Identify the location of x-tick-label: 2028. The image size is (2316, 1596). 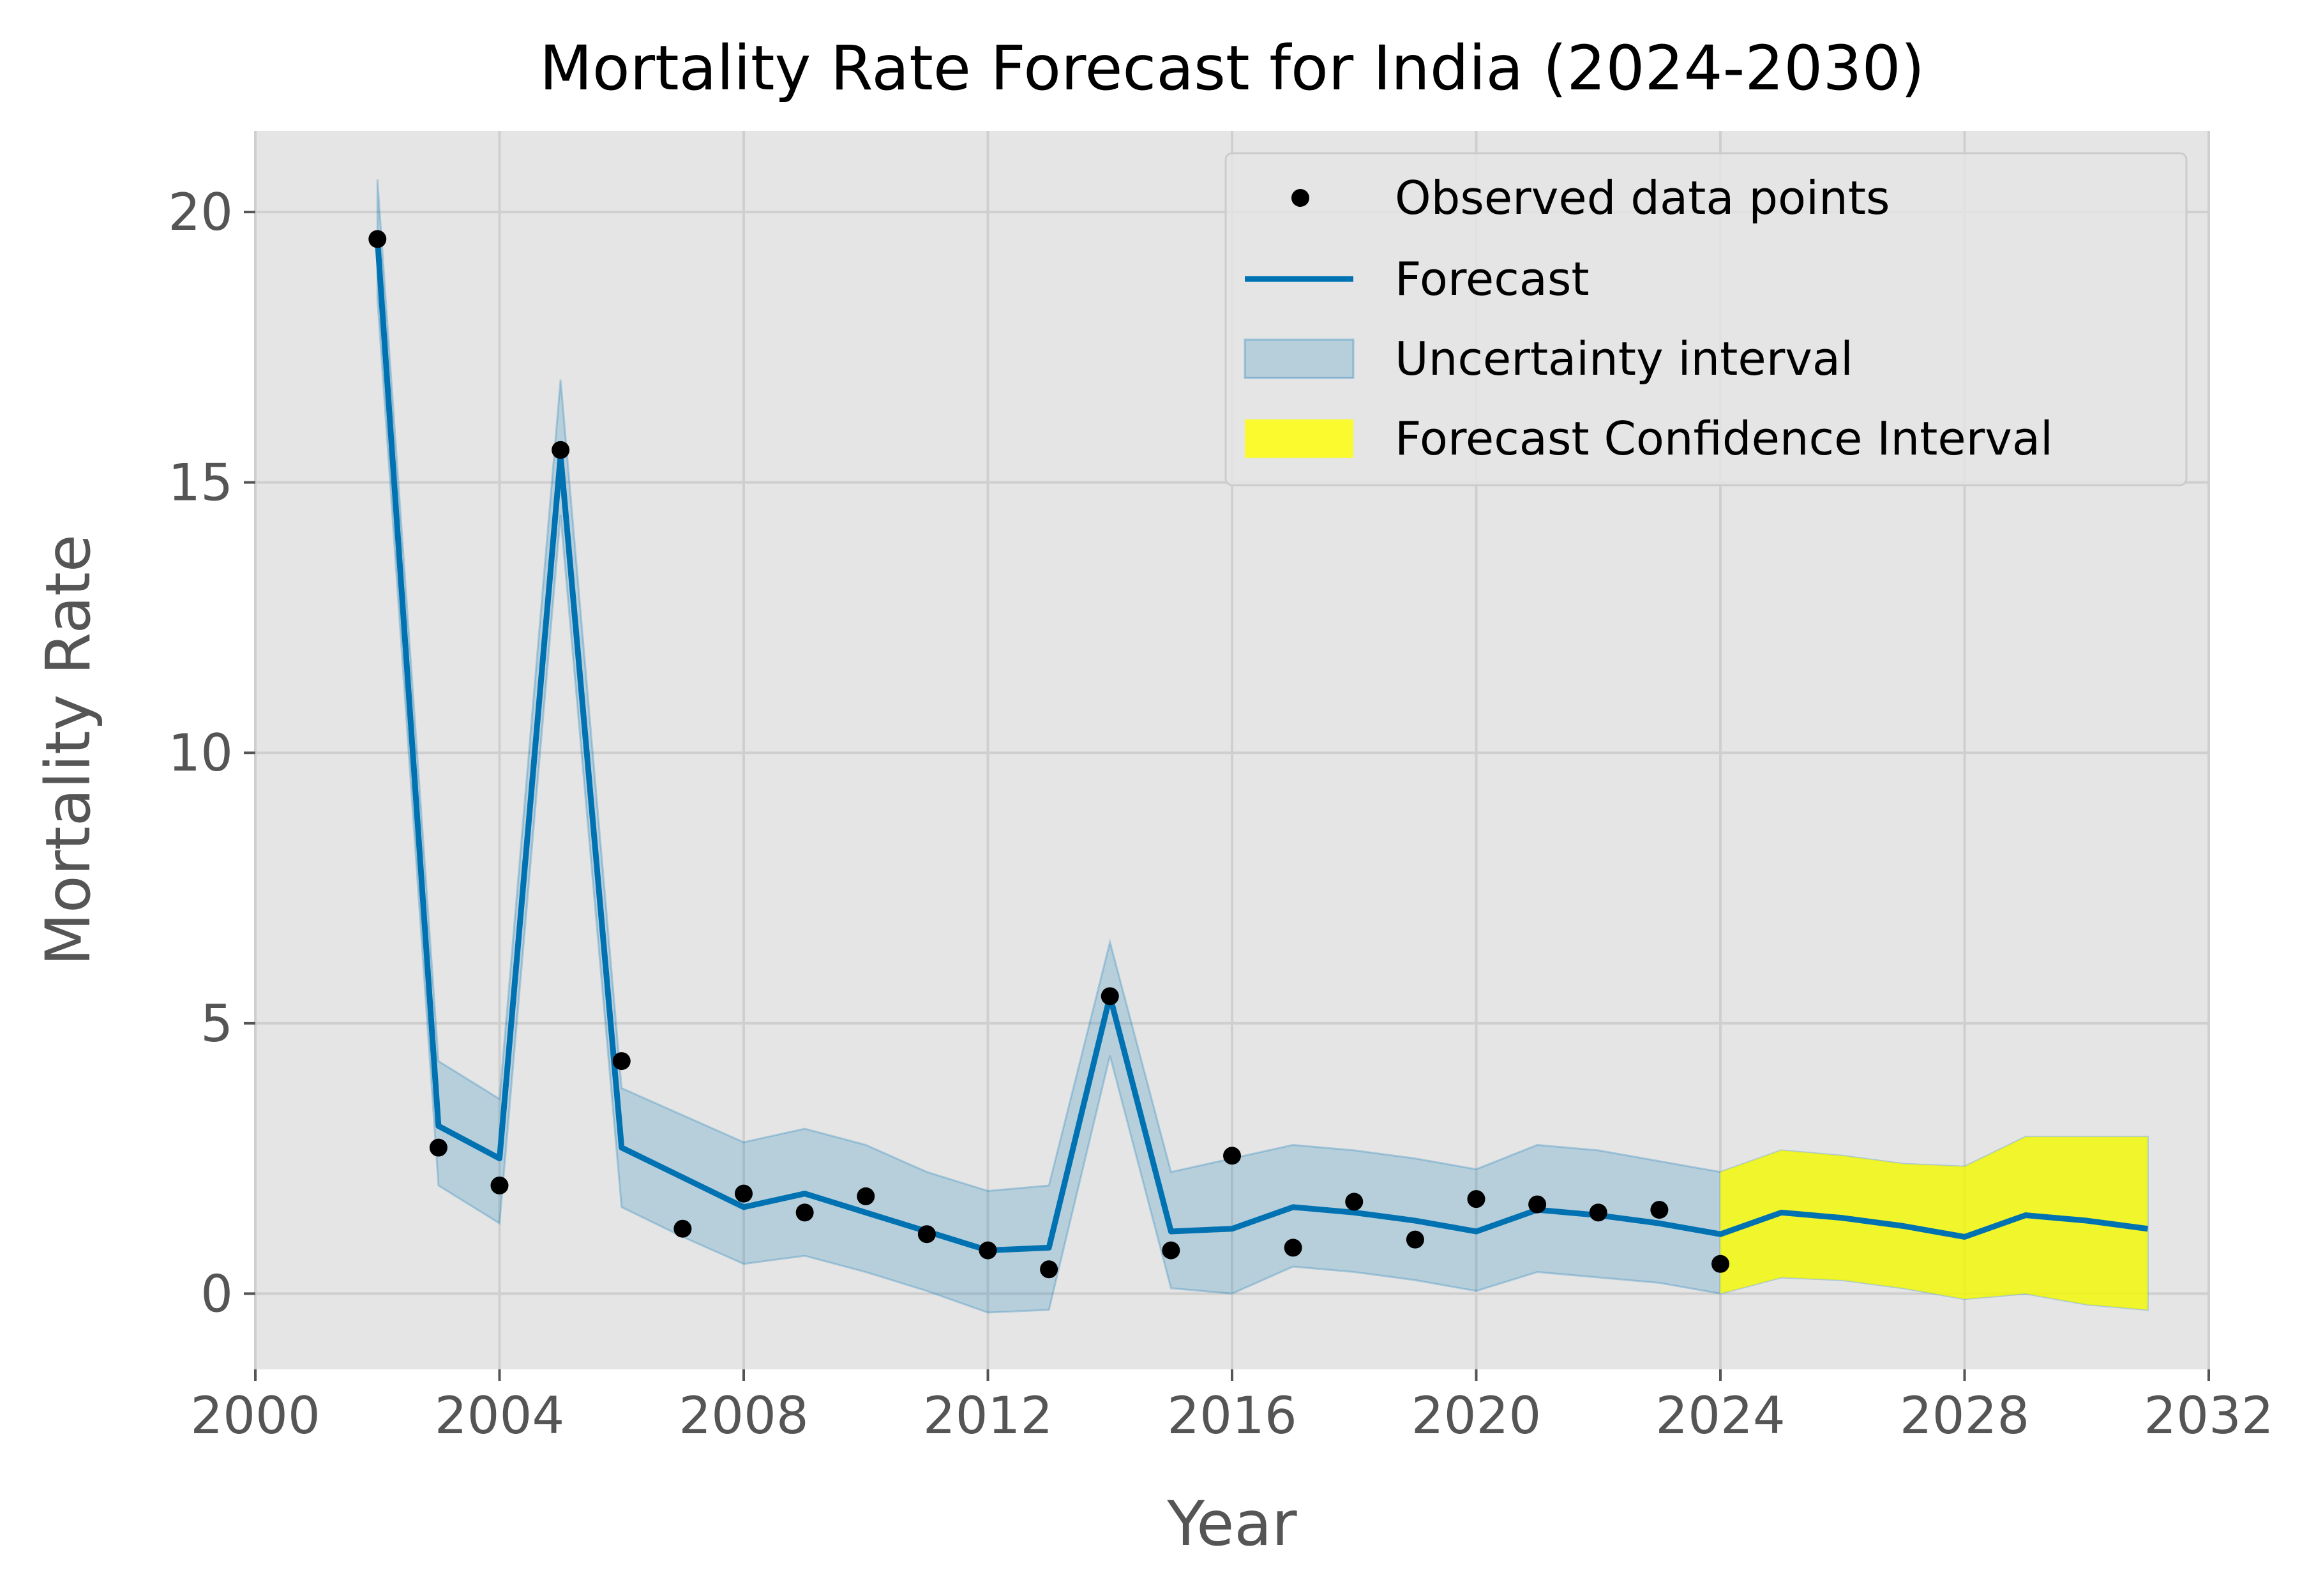
(1965, 1415).